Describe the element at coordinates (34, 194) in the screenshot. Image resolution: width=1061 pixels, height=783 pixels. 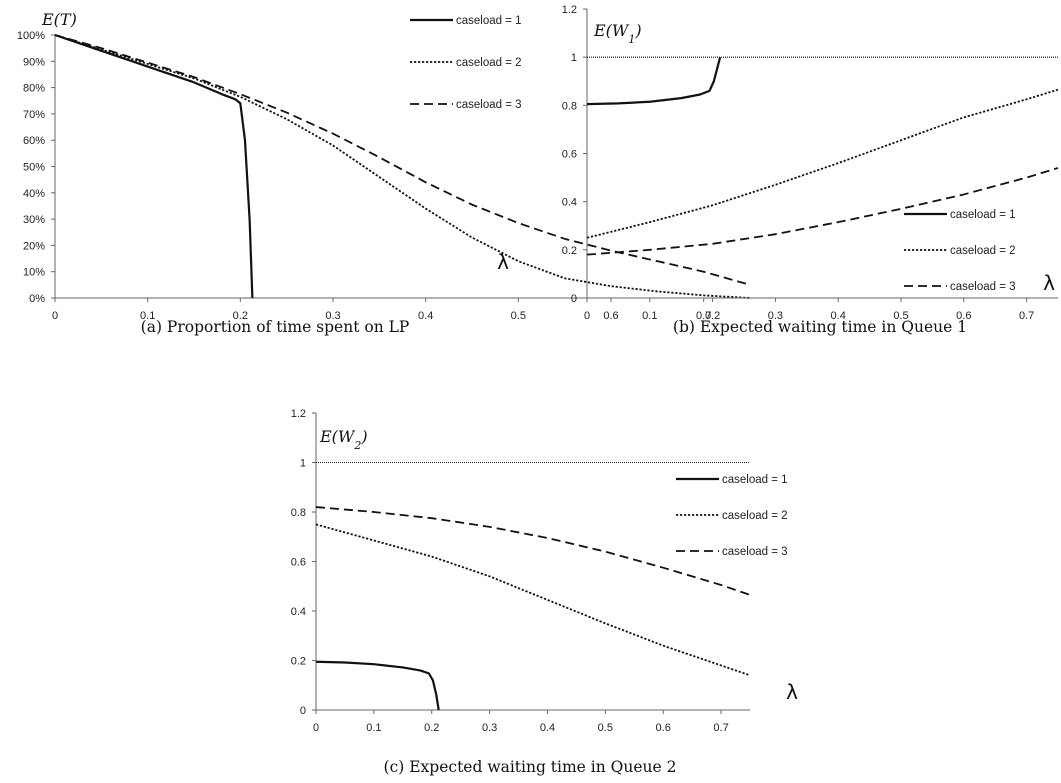
I see `chart-a-y-tick-label: 40%` at that location.